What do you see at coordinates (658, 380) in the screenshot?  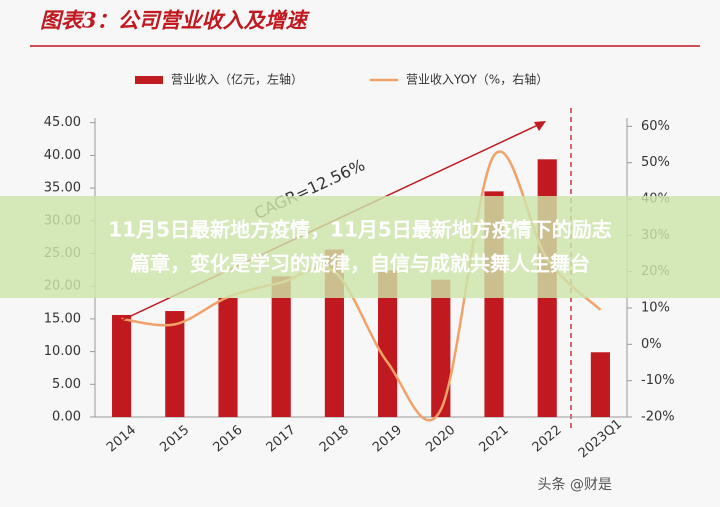 I see `y2-tick-label: -10%` at bounding box center [658, 380].